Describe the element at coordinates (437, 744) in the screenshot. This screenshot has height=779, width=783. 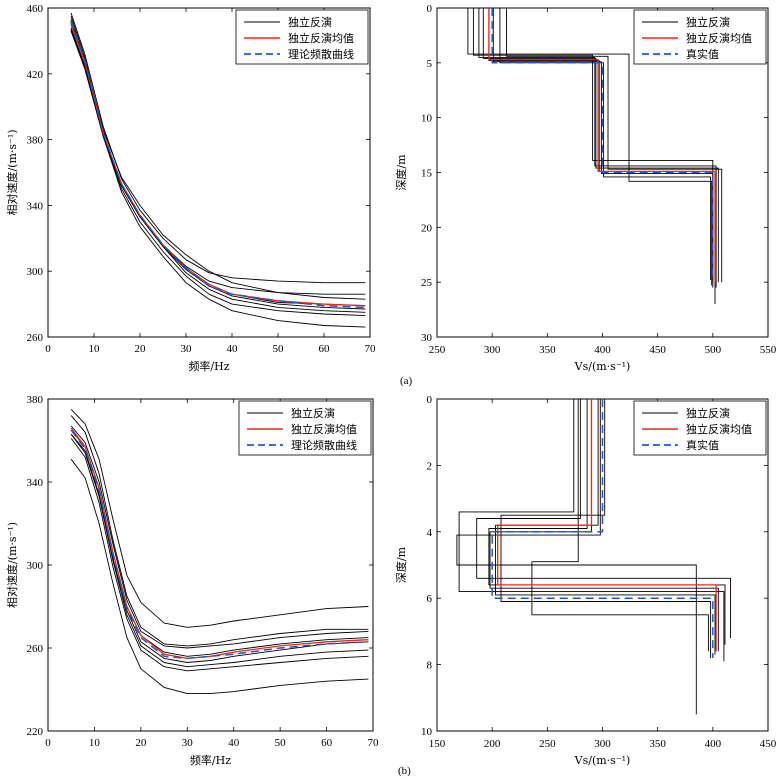
I see `x-tick-label: 150` at that location.